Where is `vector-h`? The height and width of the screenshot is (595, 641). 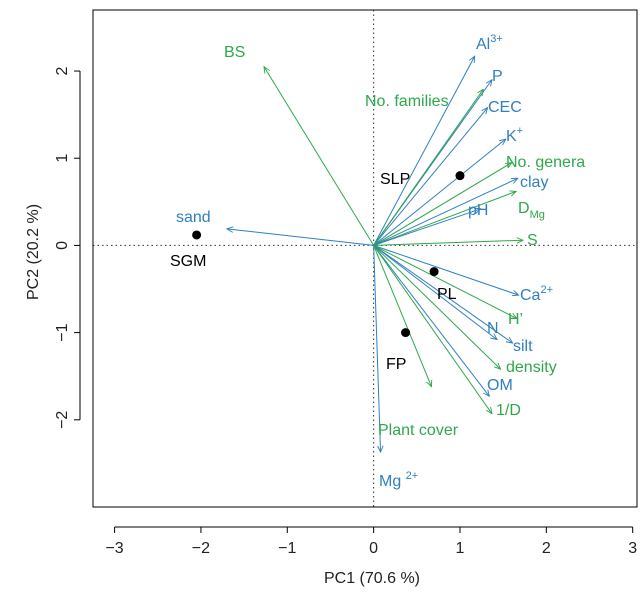
vector-h is located at coordinates (445, 281).